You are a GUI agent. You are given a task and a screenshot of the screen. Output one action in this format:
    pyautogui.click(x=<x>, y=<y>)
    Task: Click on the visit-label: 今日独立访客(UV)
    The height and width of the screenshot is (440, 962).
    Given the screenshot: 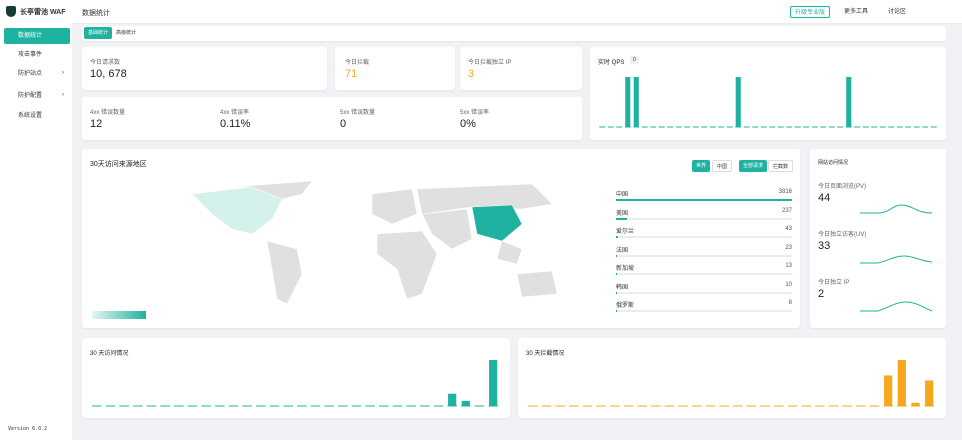 What is the action you would take?
    pyautogui.click(x=842, y=235)
    